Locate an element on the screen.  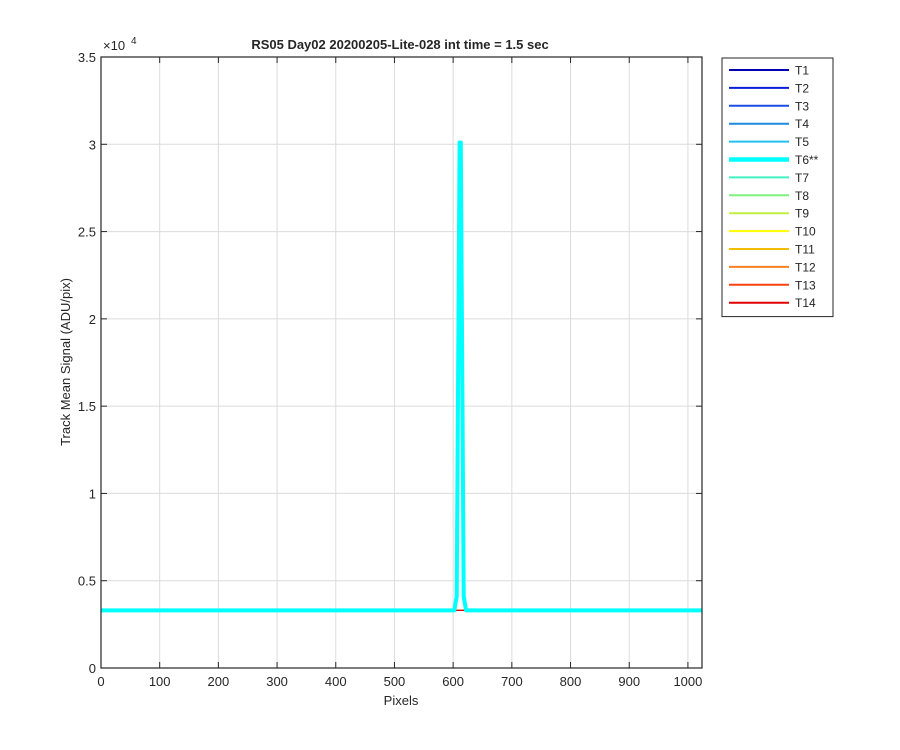
x-tick-label: 0 is located at coordinates (100, 681).